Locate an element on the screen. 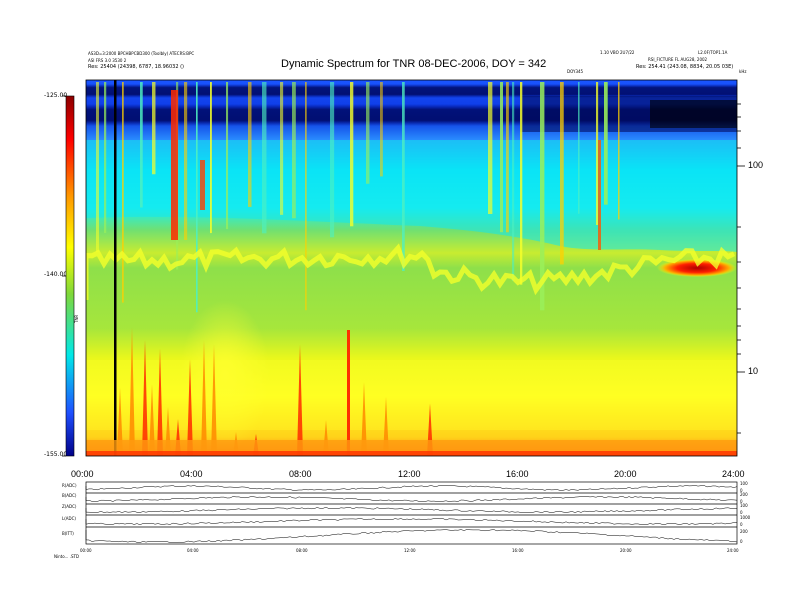  orbit-r-tick-2b: 0 is located at coordinates (741, 501).